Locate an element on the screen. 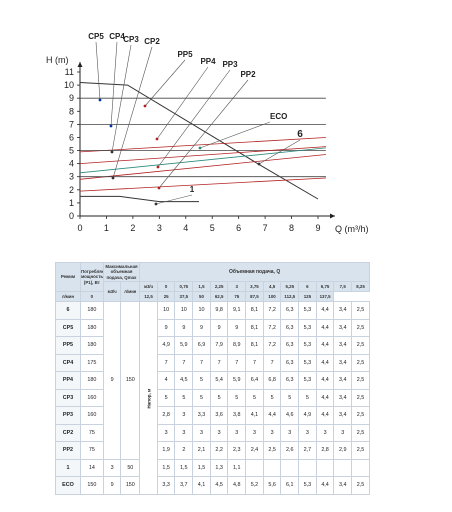 This screenshot has width=452, height=512. header-flow-m3h-2: 1,5 is located at coordinates (201, 286).